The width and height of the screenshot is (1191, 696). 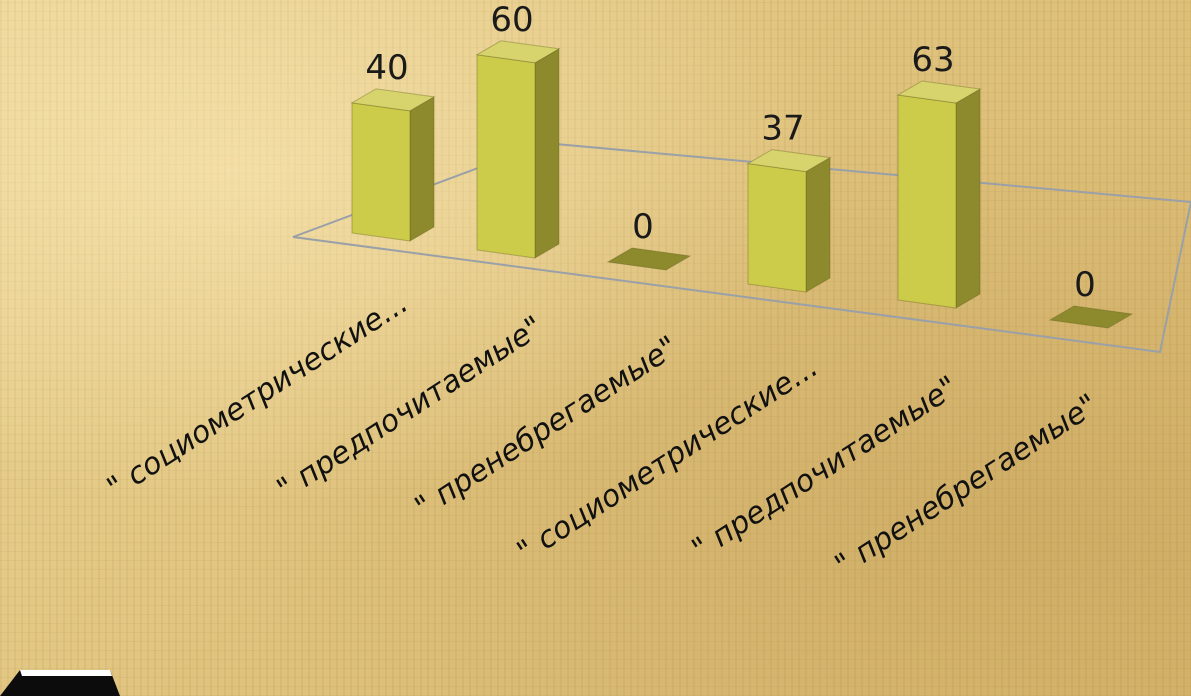 I want to click on value-label-2: 60, so click(x=511, y=20).